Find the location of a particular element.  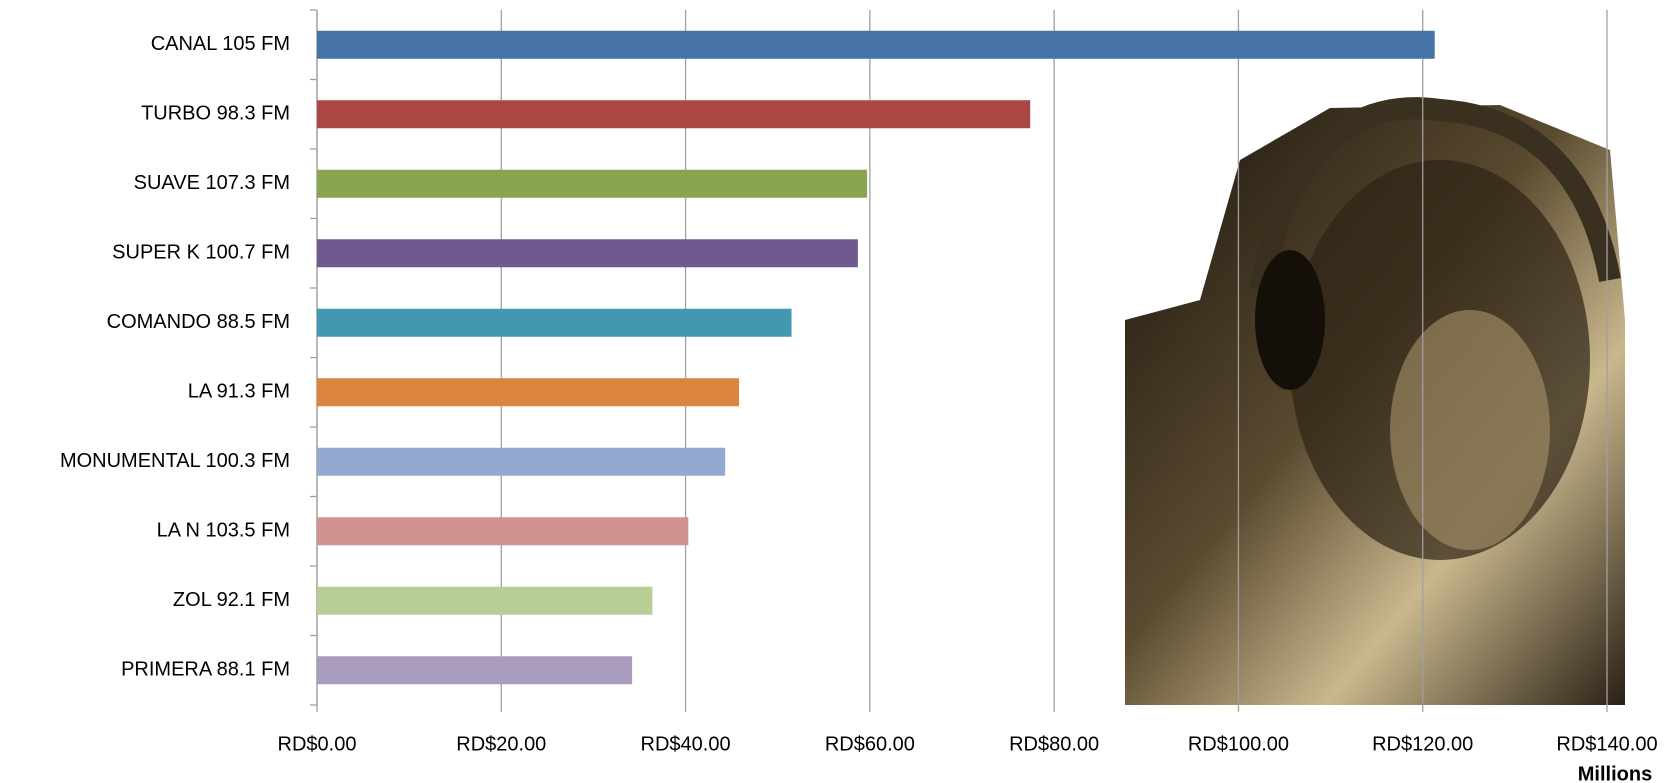

x-tick-label: RD$60.00 is located at coordinates (870, 744).